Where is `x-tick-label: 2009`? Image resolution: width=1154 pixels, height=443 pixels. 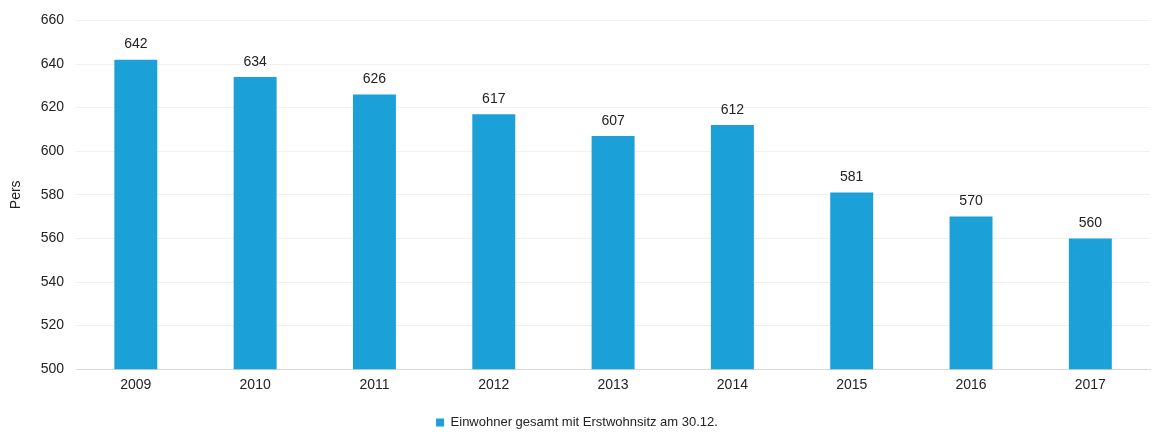 x-tick-label: 2009 is located at coordinates (136, 384).